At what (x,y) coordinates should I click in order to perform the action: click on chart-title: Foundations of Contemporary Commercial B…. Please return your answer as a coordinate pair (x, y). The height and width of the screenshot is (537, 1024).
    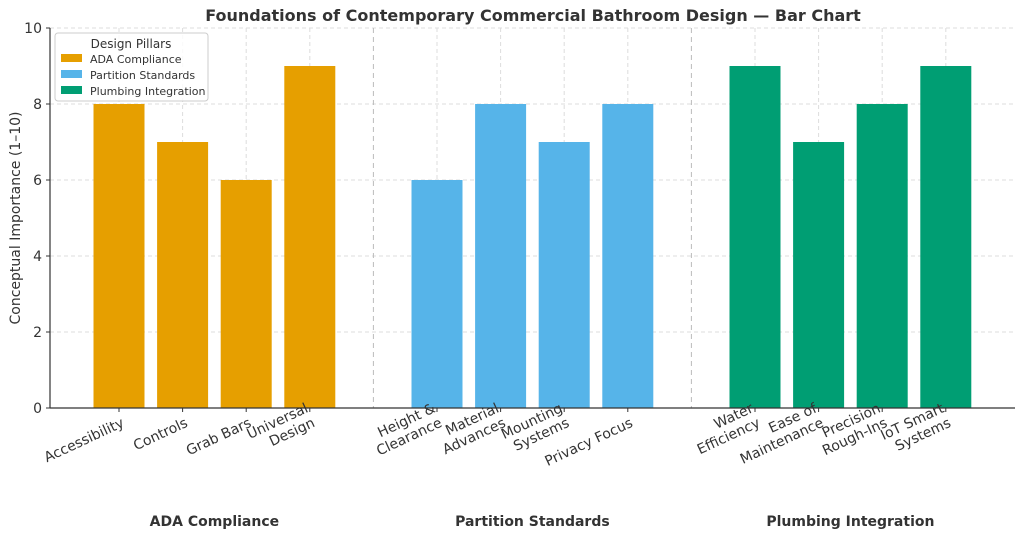
    Looking at the image, I should click on (533, 15).